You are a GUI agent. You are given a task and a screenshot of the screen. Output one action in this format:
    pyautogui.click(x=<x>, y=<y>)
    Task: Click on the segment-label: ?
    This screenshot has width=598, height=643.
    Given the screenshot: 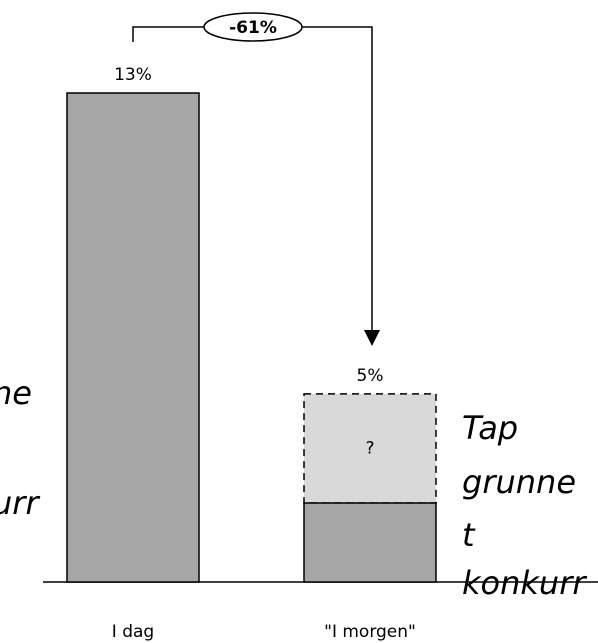 What is the action you would take?
    pyautogui.click(x=369, y=448)
    